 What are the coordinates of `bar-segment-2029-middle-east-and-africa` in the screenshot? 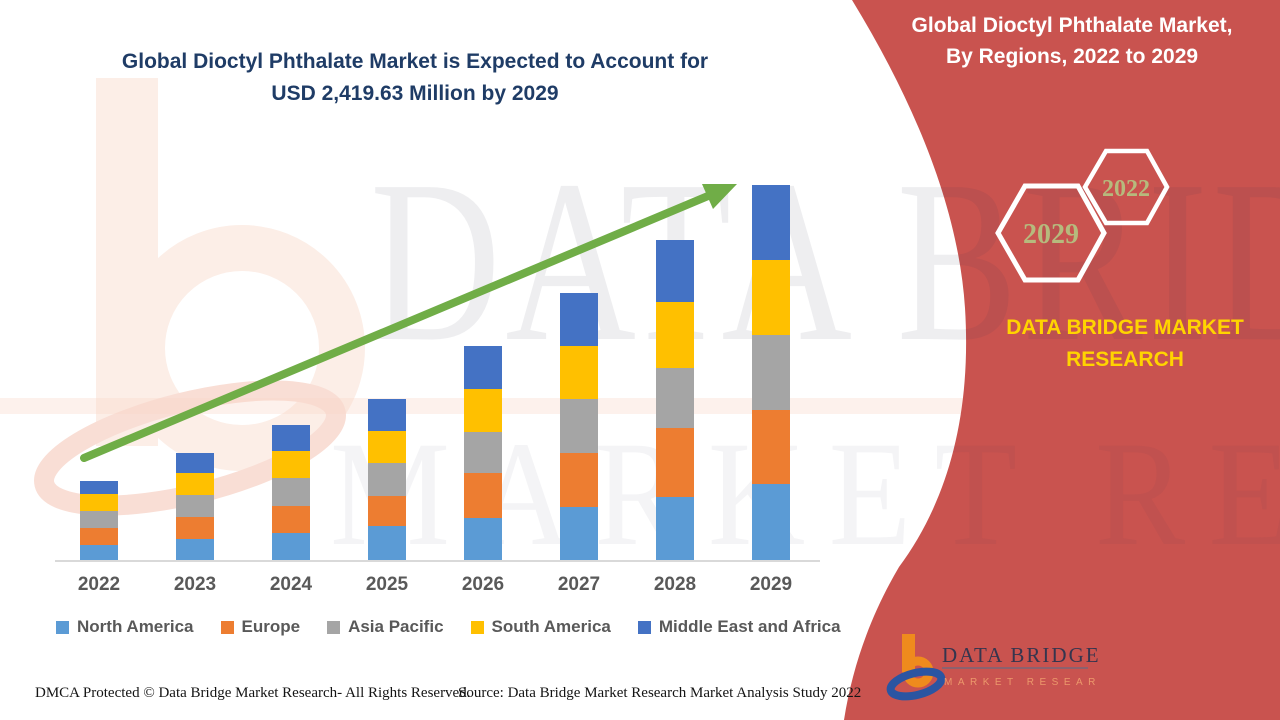 It's located at (771, 222).